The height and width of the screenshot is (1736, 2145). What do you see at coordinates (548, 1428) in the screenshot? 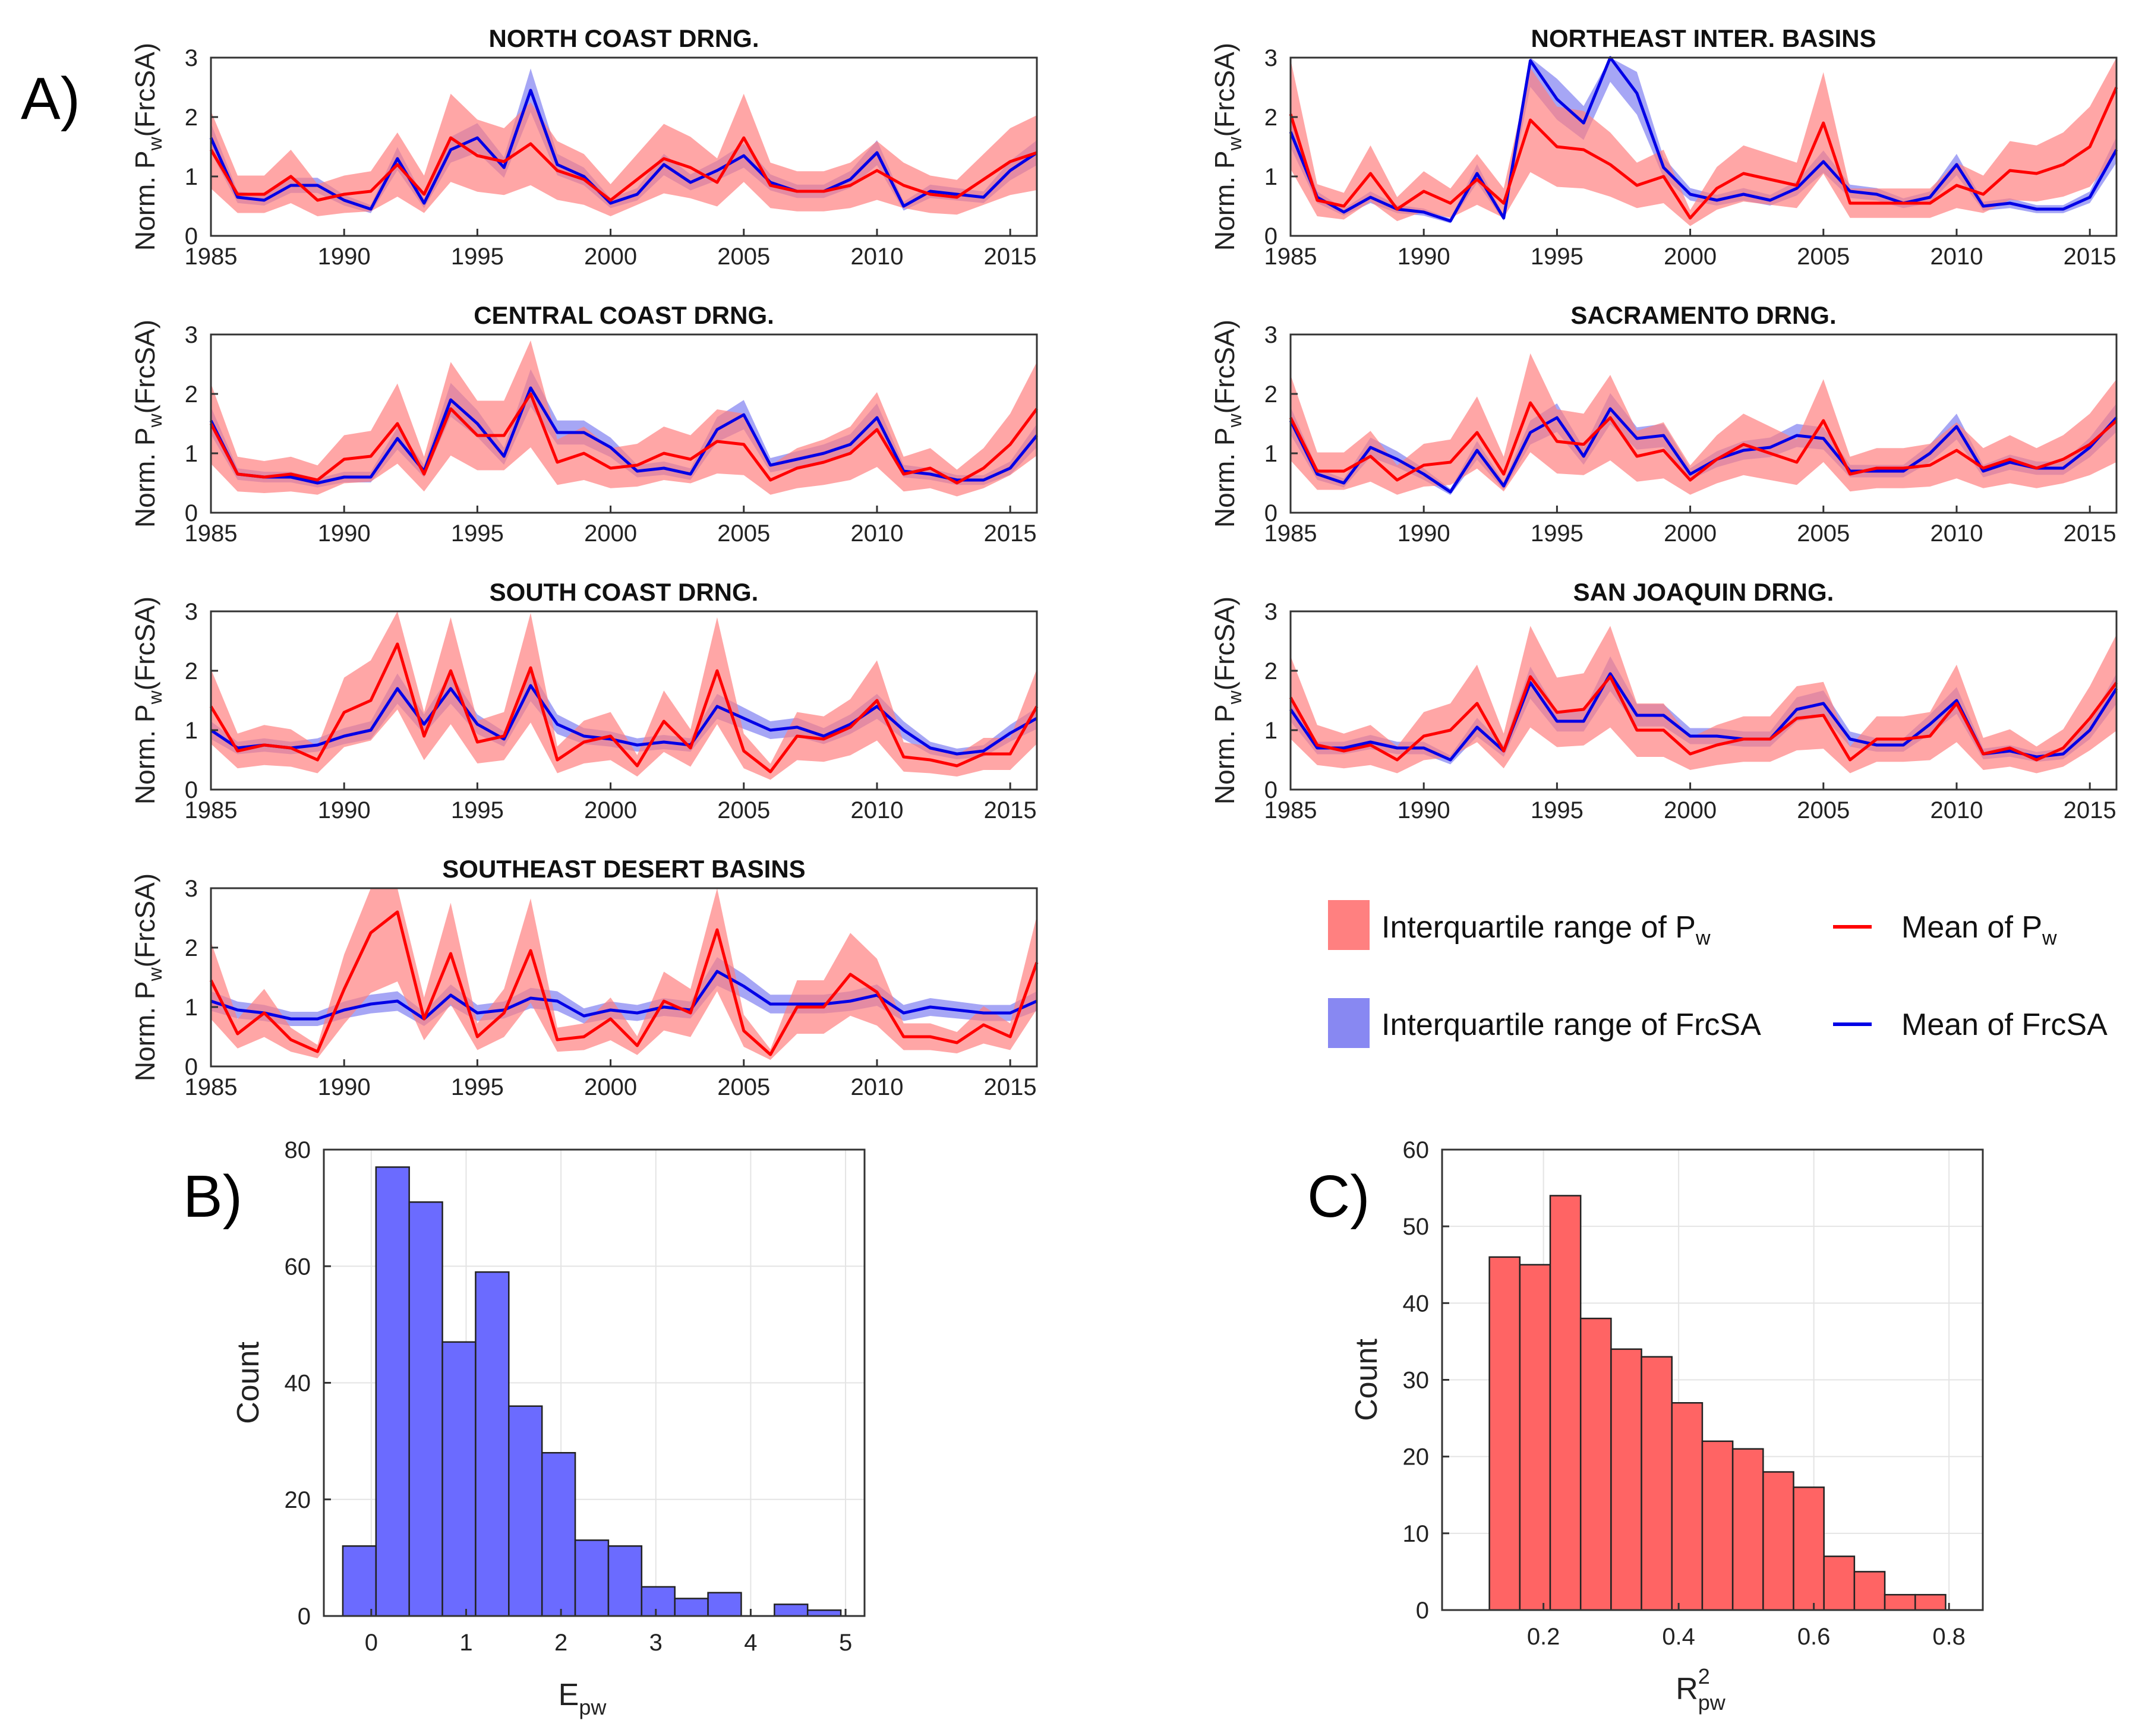
I see `histogram-epw: 0 1 2 3 4 5 0 20 40 60 80 Count Epw` at bounding box center [548, 1428].